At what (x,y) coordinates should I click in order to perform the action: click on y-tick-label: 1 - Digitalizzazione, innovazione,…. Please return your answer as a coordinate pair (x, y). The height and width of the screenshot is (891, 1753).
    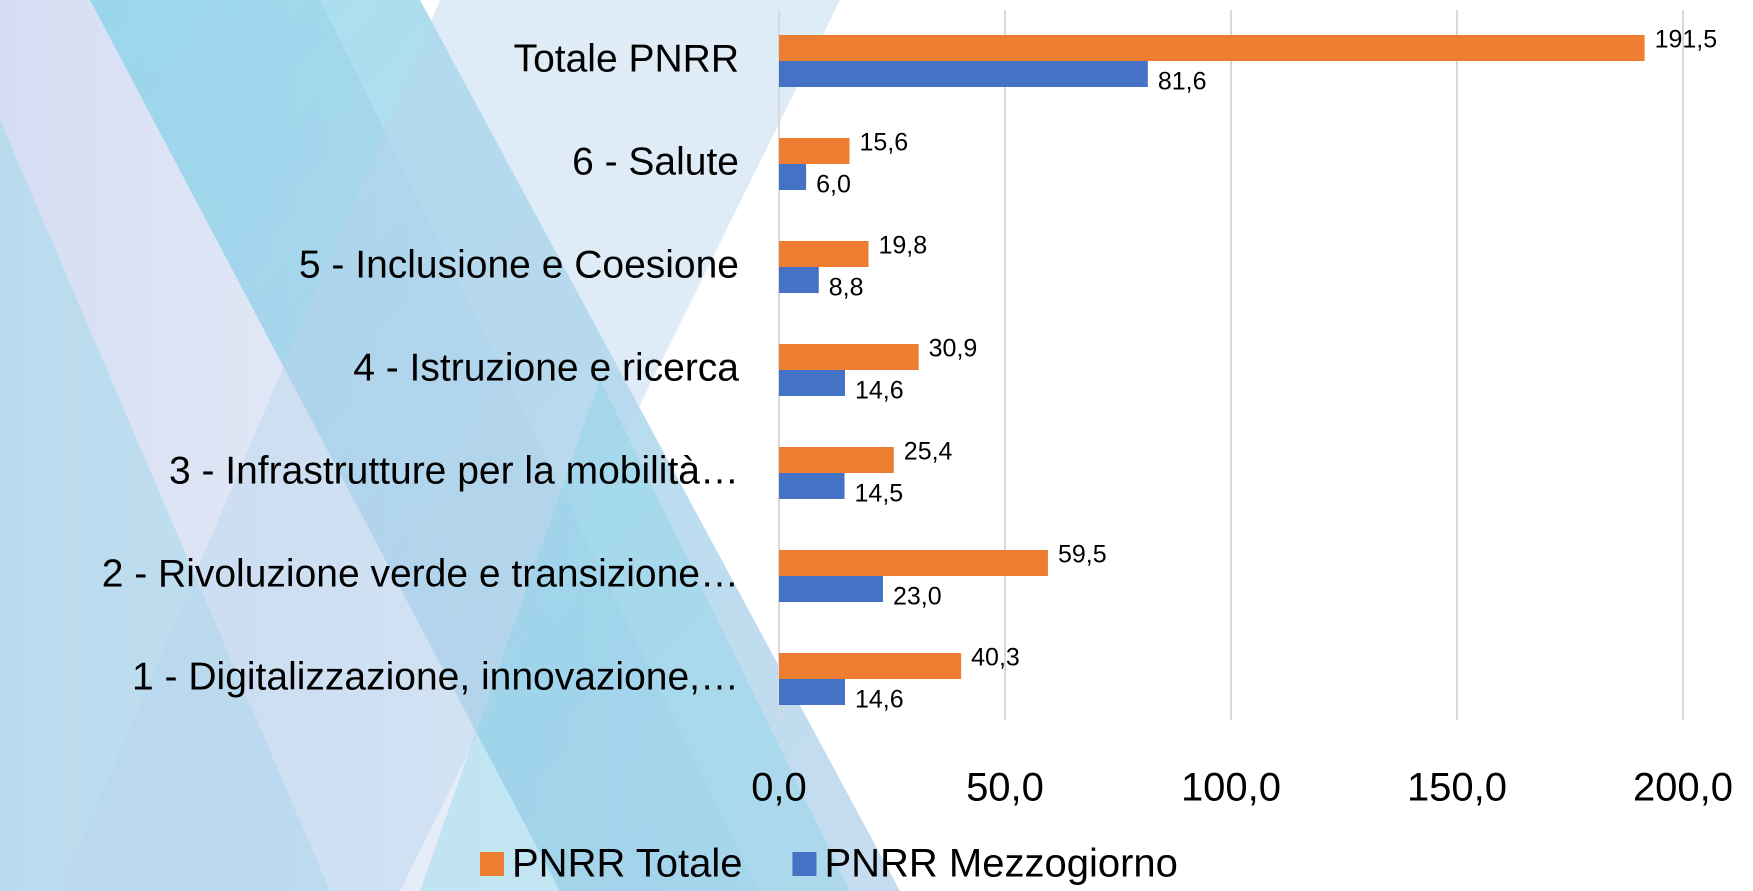
    Looking at the image, I should click on (435, 676).